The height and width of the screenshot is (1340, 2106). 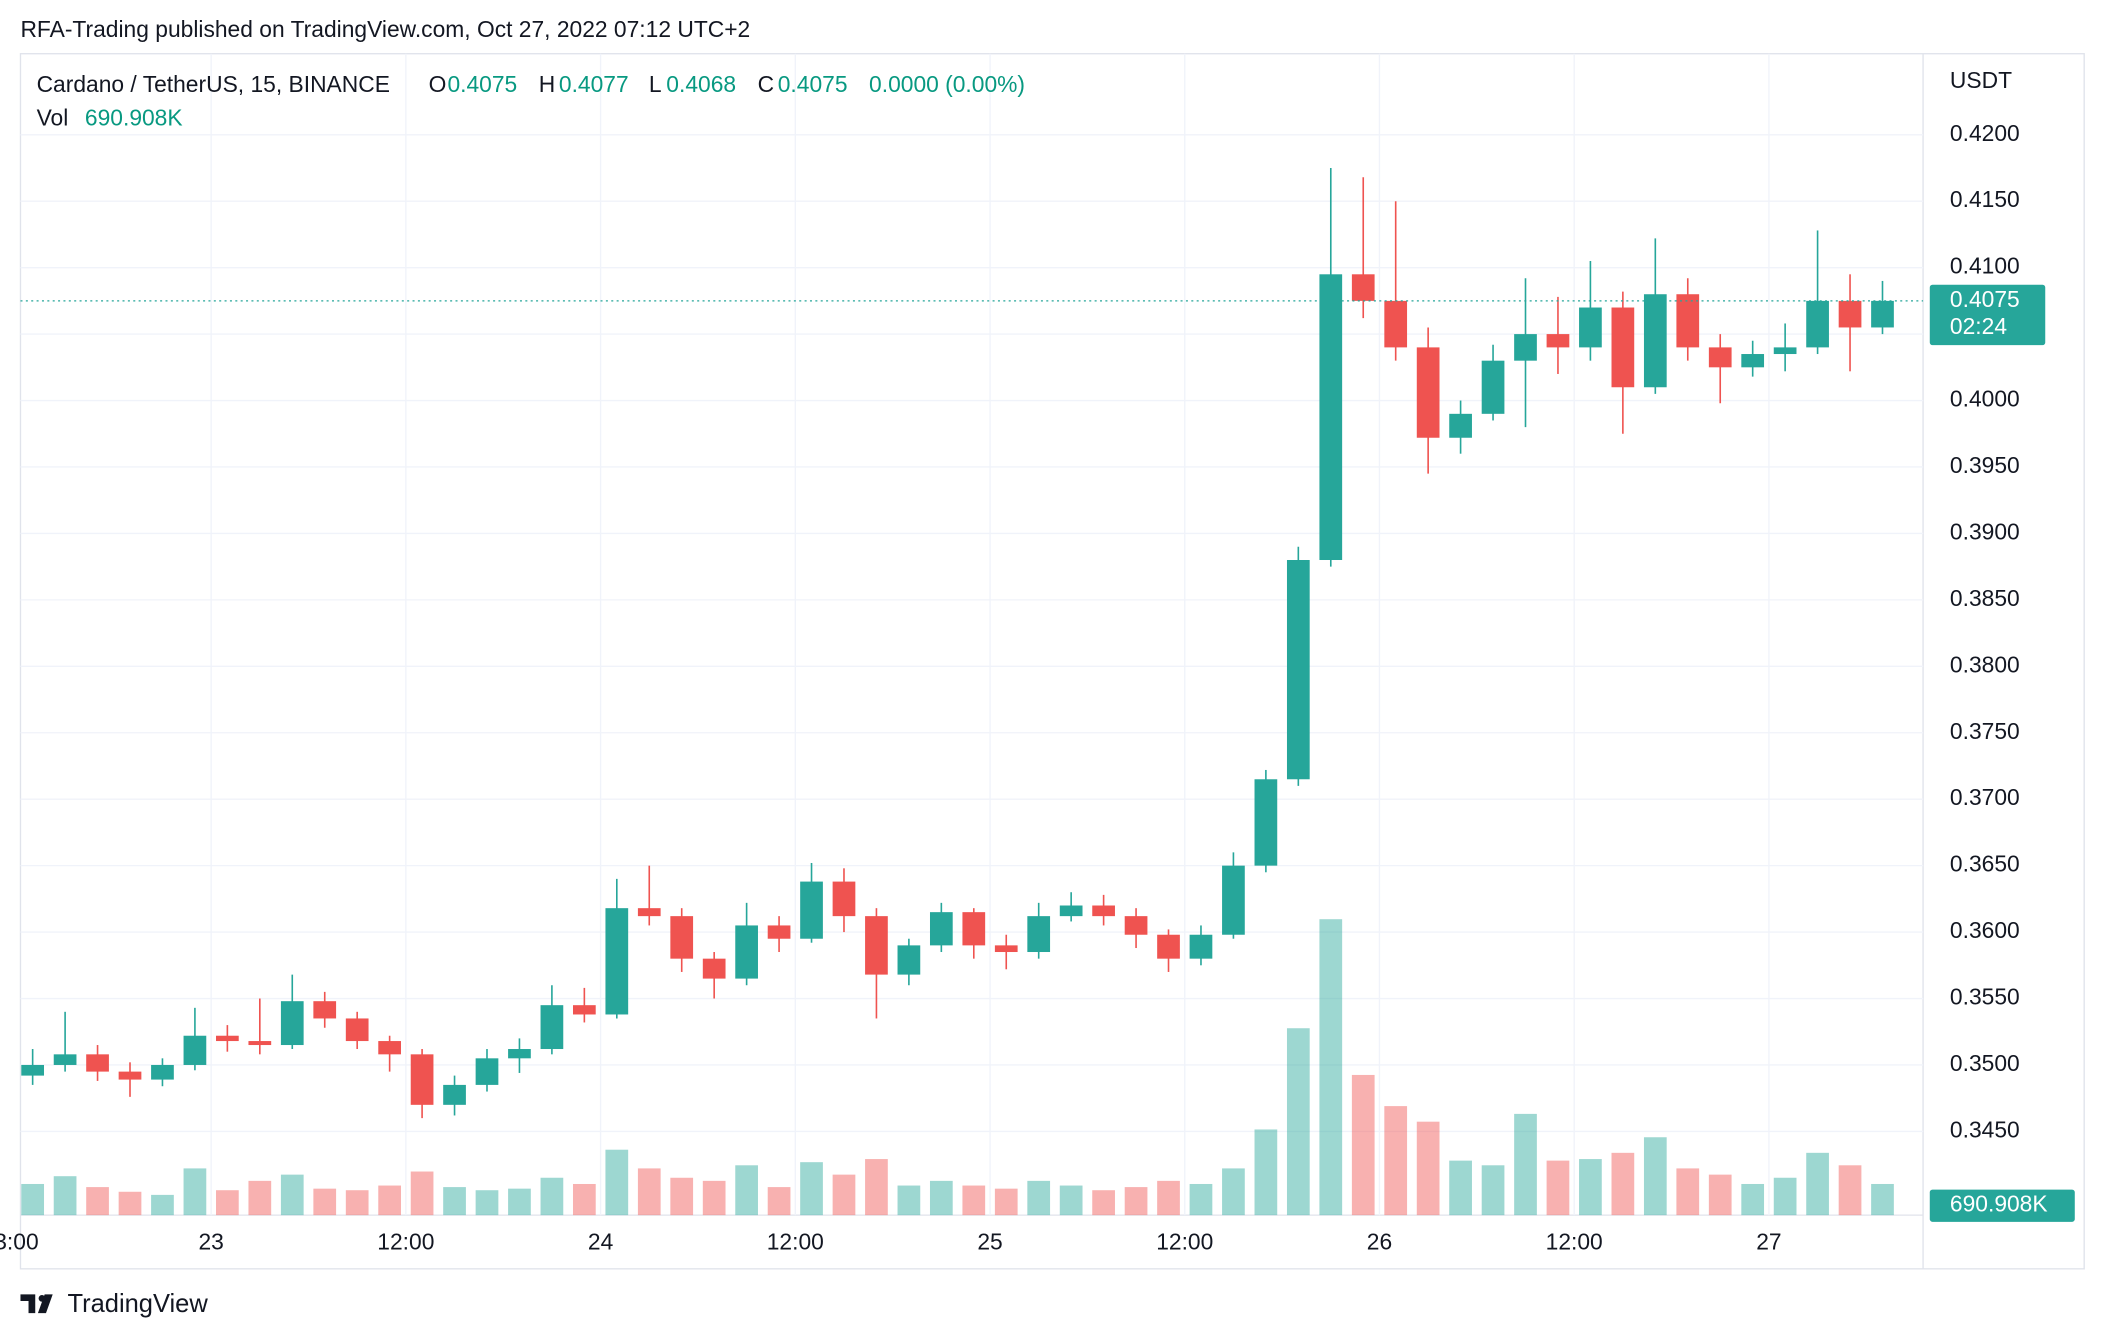 What do you see at coordinates (438, 84) in the screenshot?
I see `ohlc-label: O` at bounding box center [438, 84].